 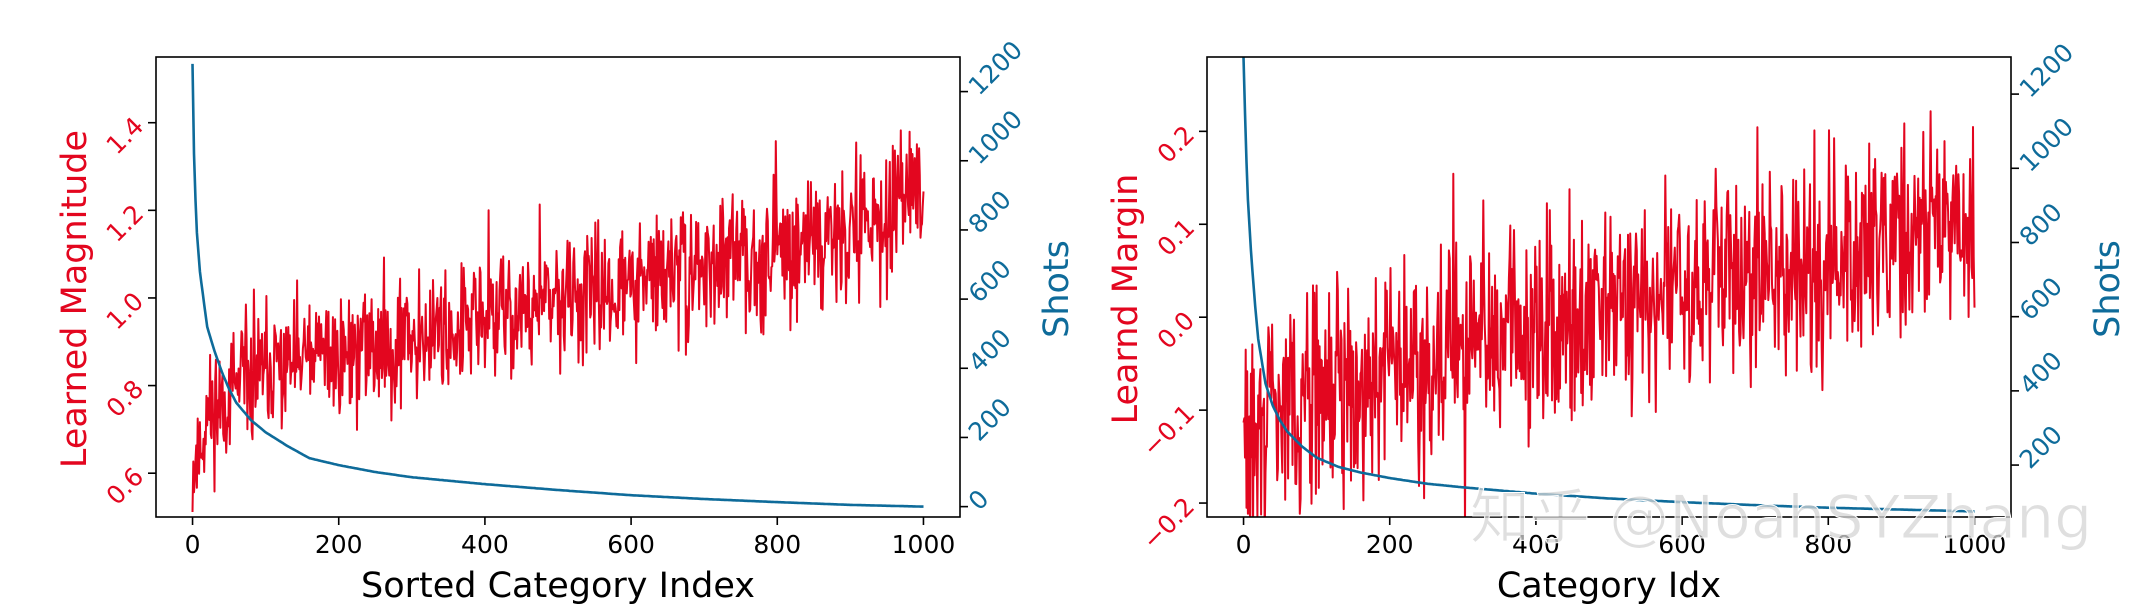 What do you see at coordinates (1176, 144) in the screenshot?
I see `y-left-tick-label: 0.2` at bounding box center [1176, 144].